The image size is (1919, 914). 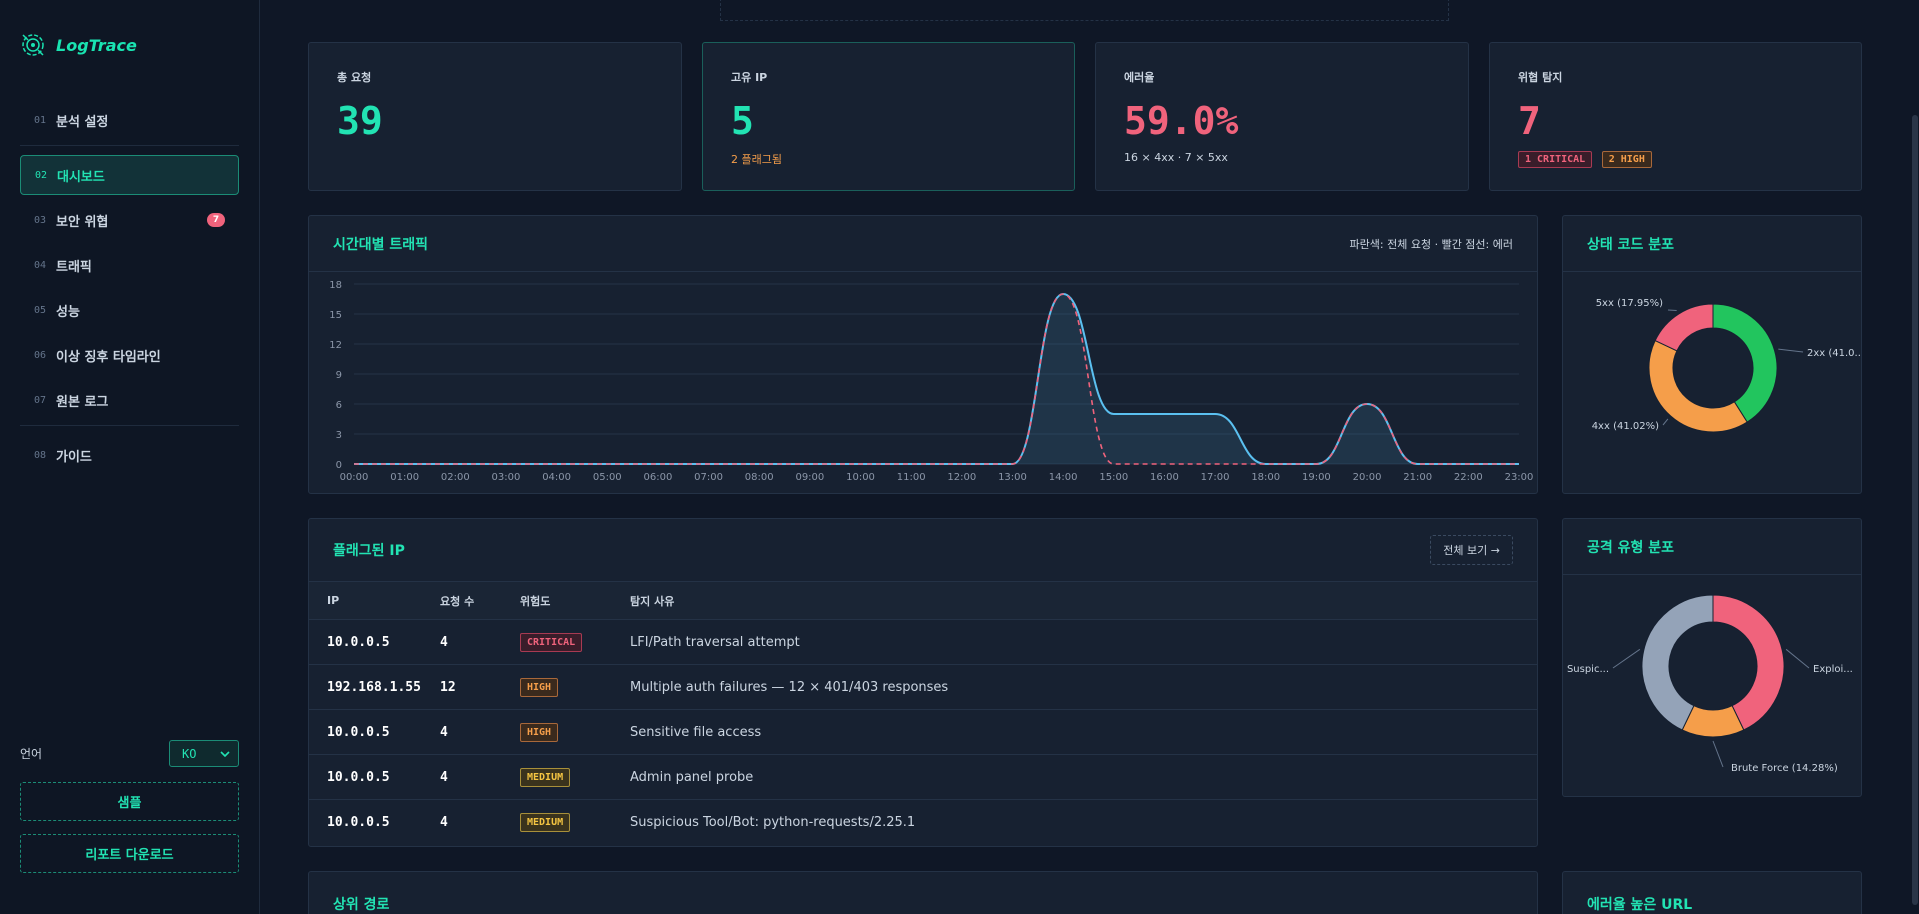 What do you see at coordinates (129, 175) in the screenshot?
I see `sidebar-item-dashboard: 02 대시보드` at bounding box center [129, 175].